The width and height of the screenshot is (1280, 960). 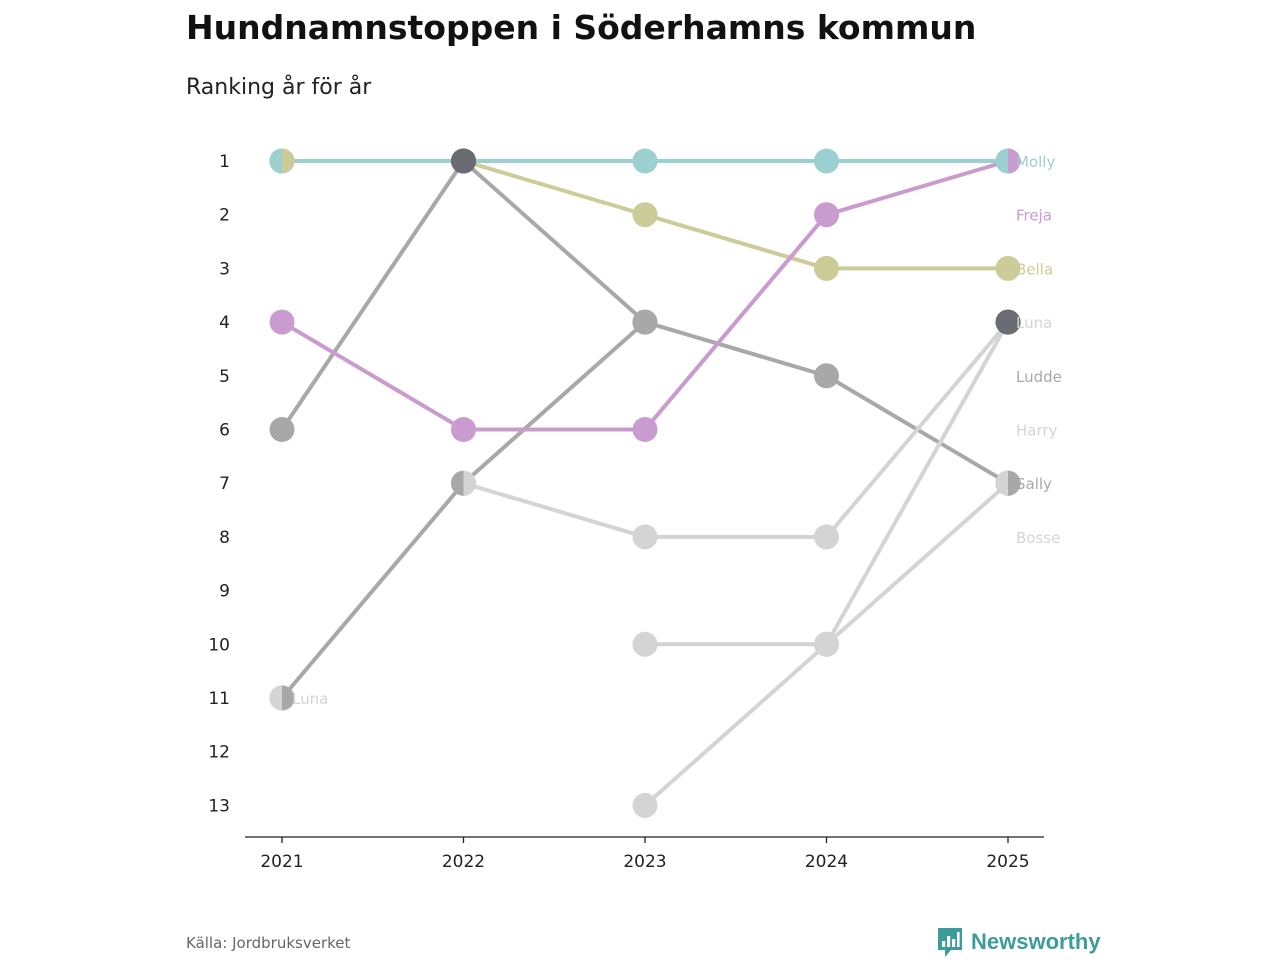 I want to click on x-axis-ticks: 2021 2022 2023 2024 2025, so click(x=645, y=854).